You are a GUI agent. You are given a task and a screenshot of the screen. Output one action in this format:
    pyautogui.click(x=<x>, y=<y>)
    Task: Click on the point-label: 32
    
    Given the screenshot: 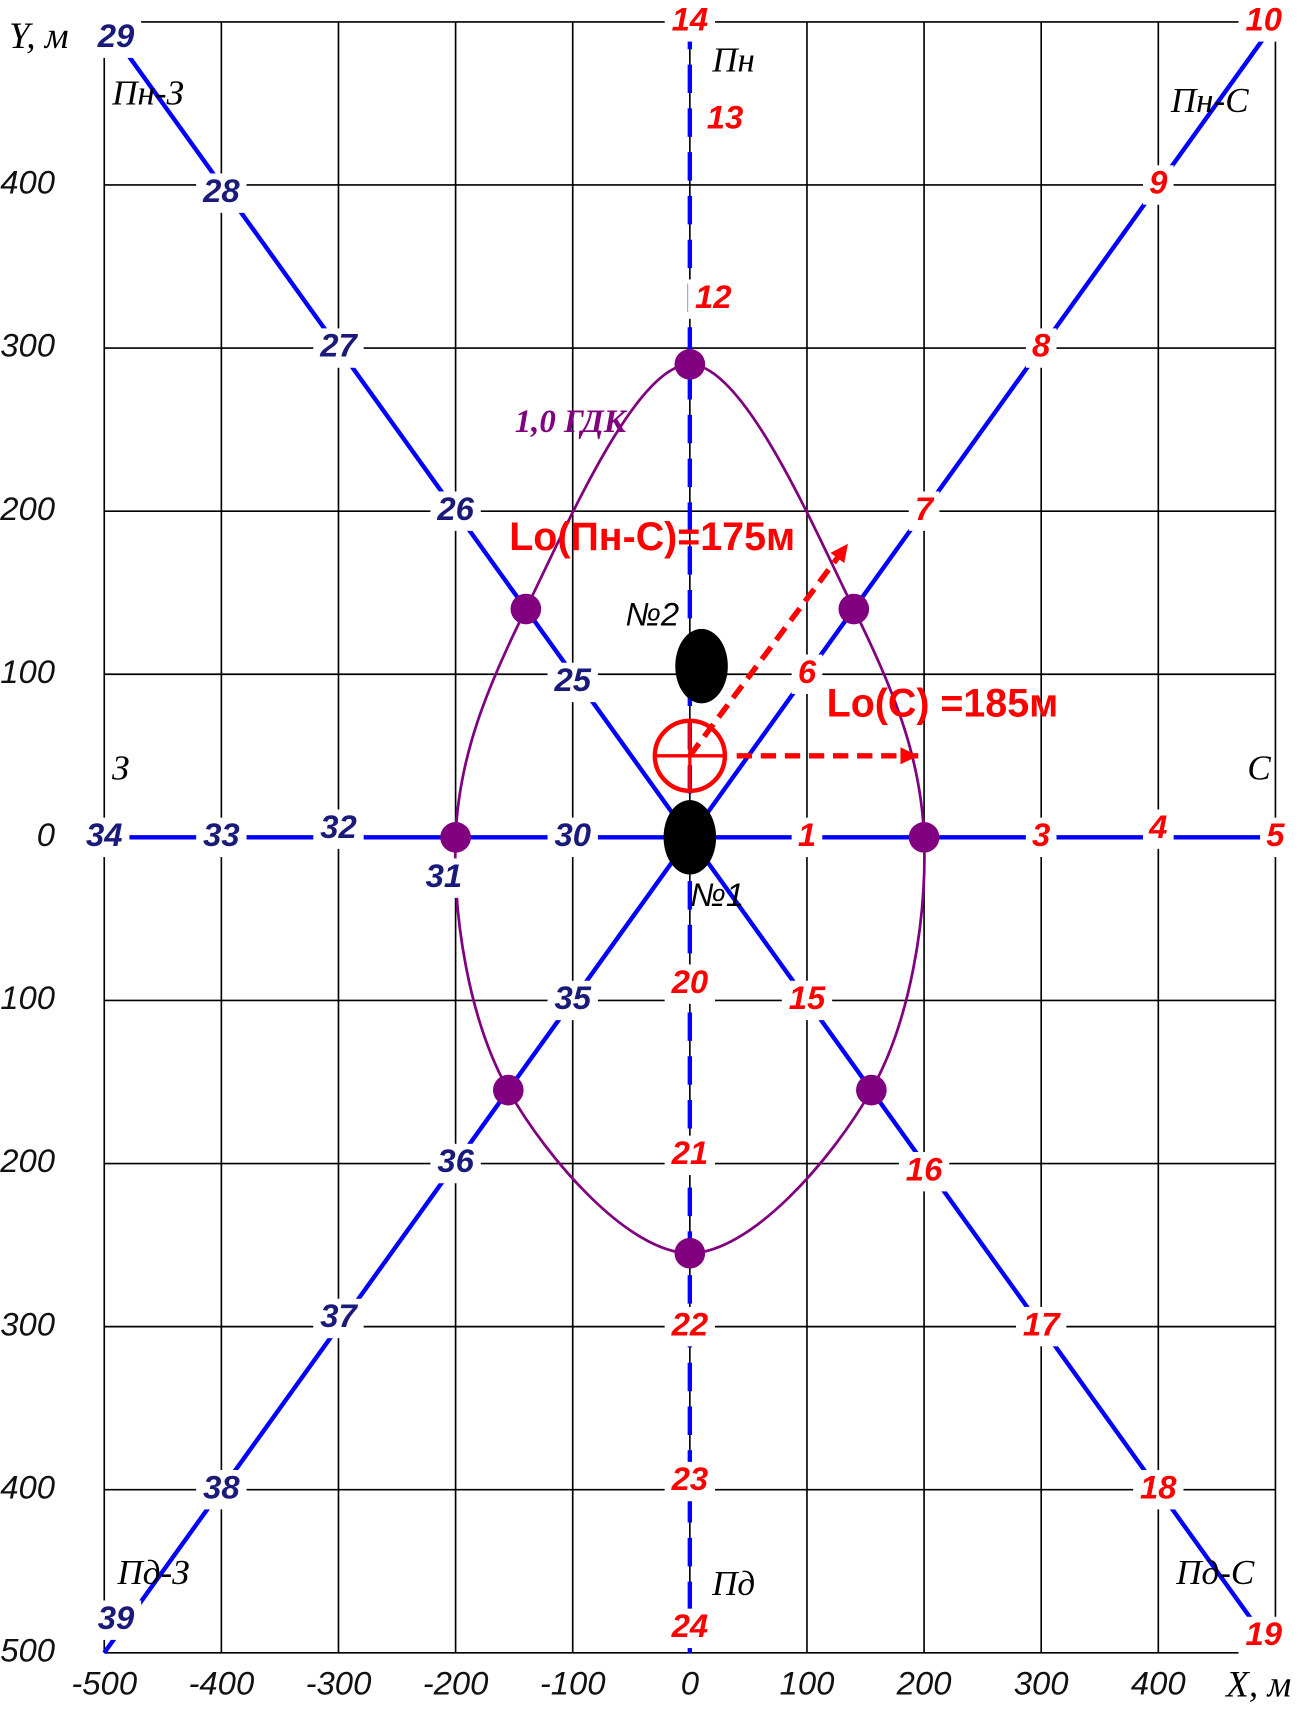 What is the action you would take?
    pyautogui.click(x=338, y=826)
    